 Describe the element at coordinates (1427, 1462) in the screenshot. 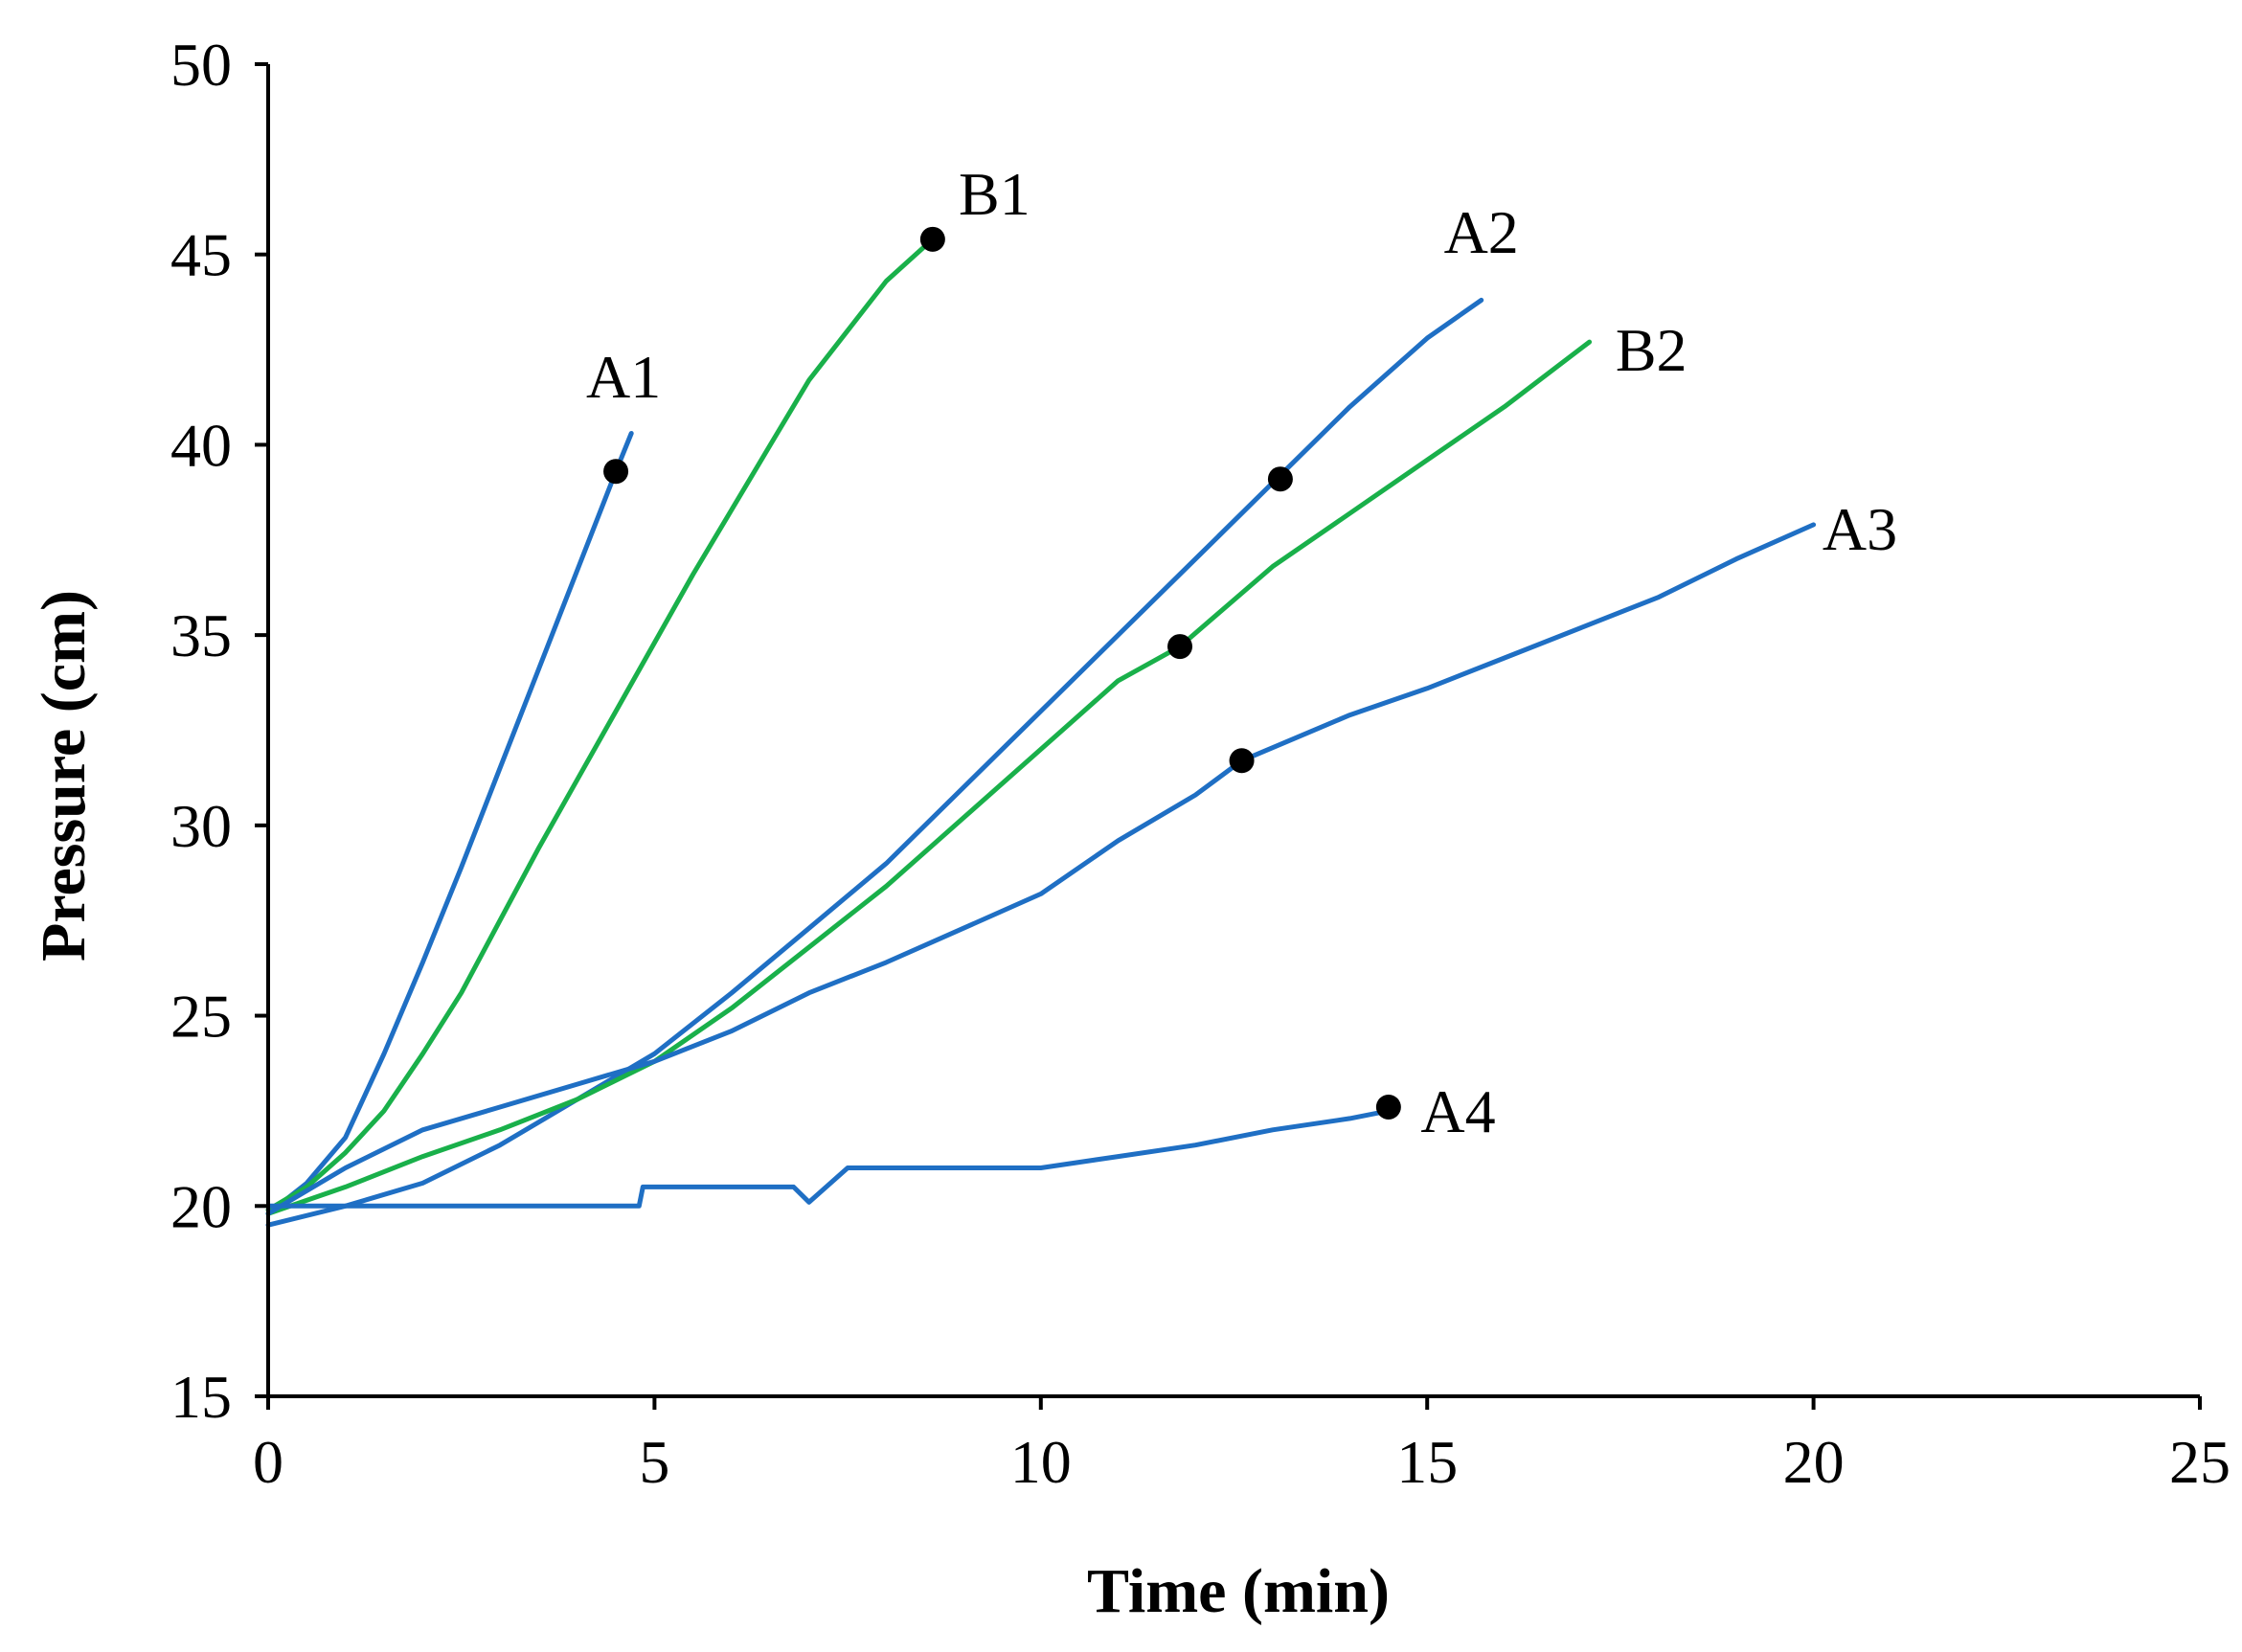

I see `x-tick-label: 15` at that location.